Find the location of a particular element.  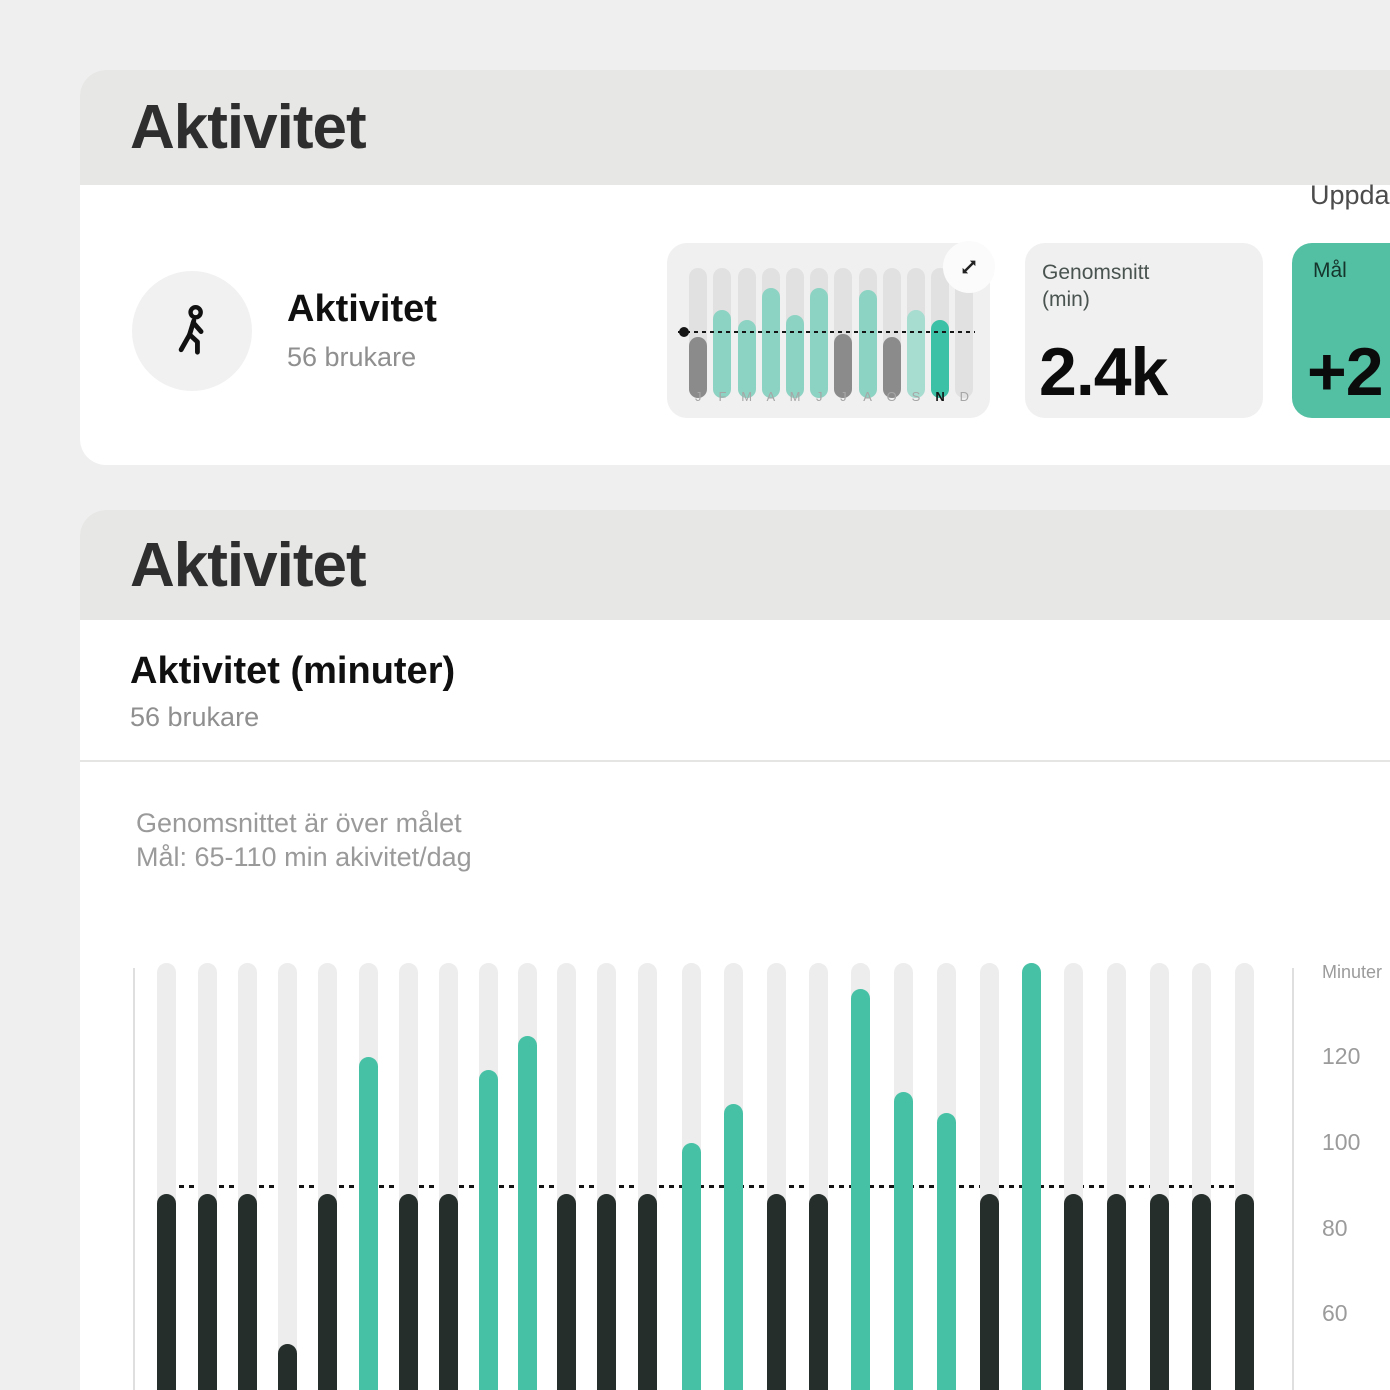

average-stat-label-line2: (min) is located at coordinates (1066, 299).